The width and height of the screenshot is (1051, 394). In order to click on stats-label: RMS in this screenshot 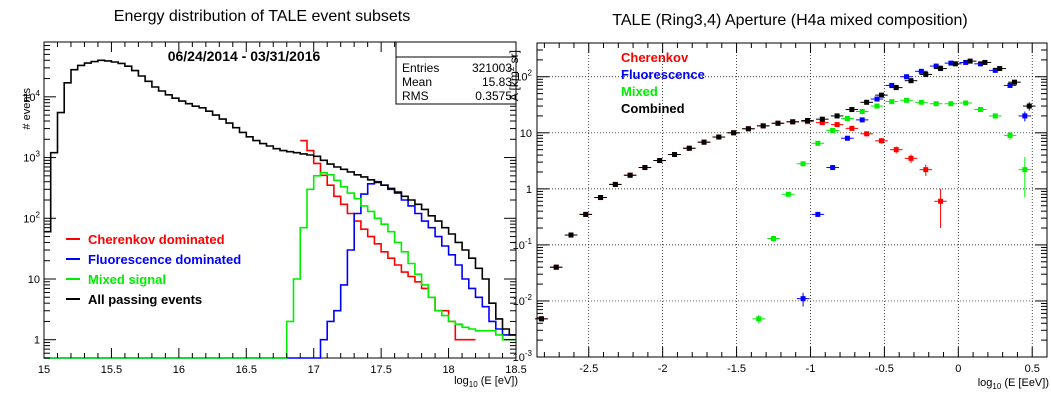, I will do `click(415, 96)`.